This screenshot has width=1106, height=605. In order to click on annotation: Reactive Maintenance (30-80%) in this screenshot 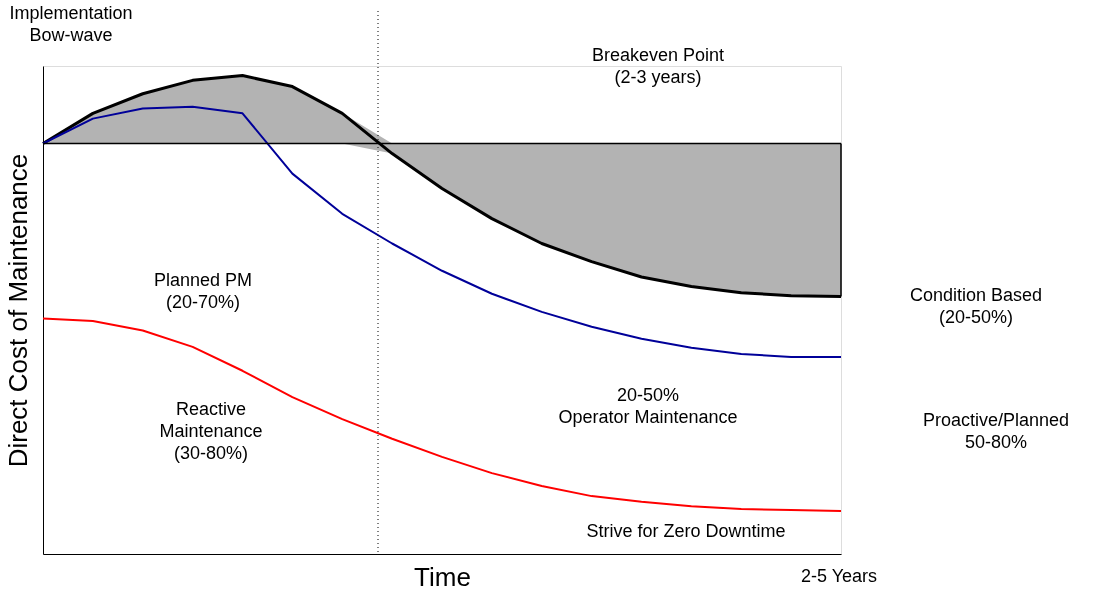, I will do `click(211, 431)`.